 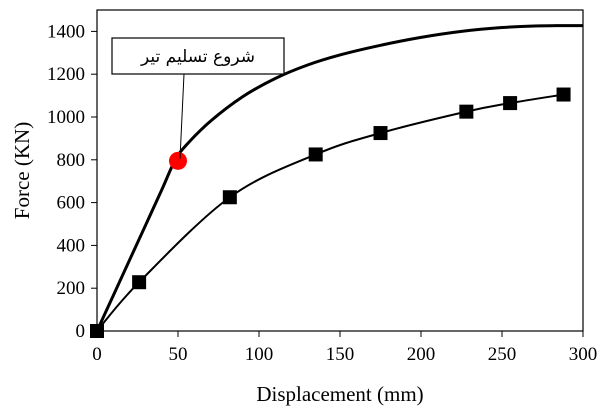 What do you see at coordinates (421, 354) in the screenshot?
I see `x-tick-label: 200` at bounding box center [421, 354].